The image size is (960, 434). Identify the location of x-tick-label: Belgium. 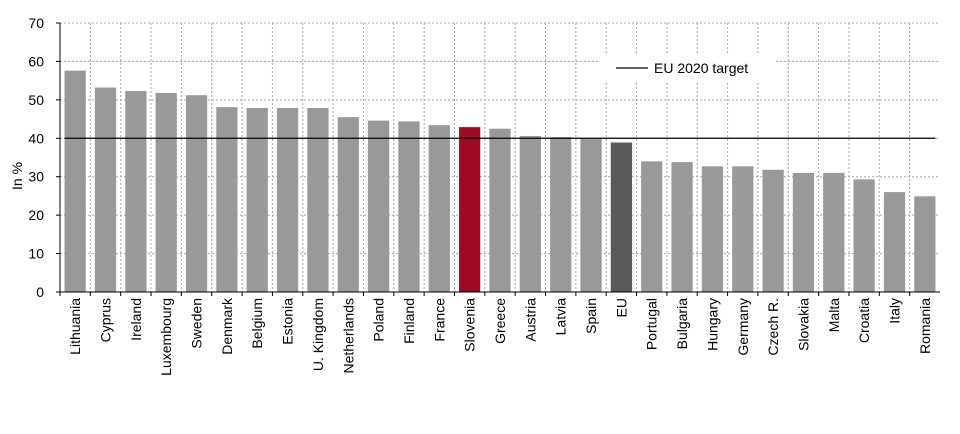
(257, 323).